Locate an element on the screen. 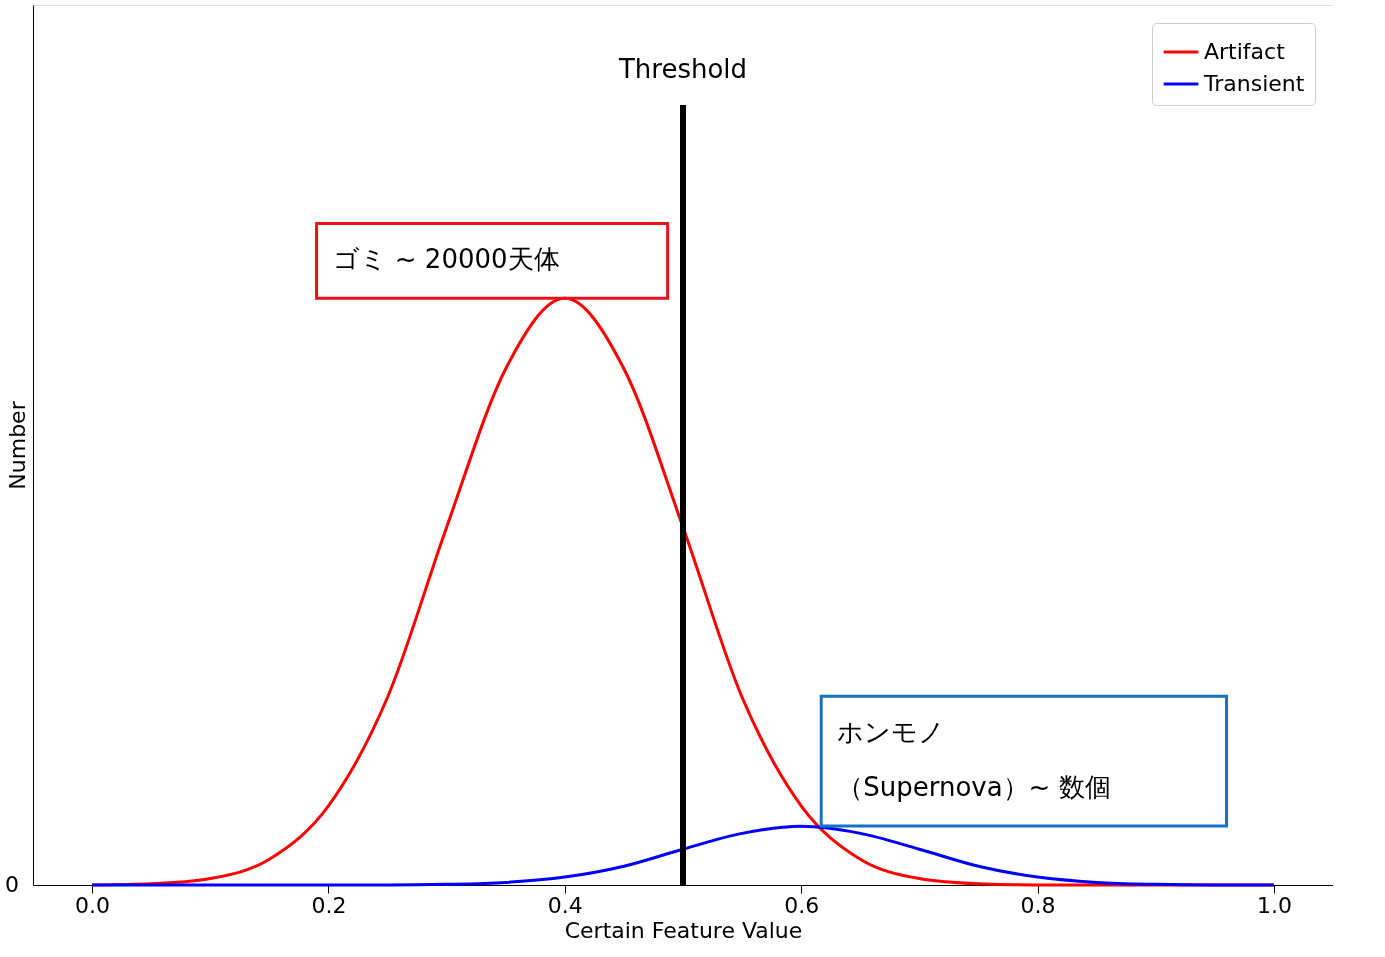 The image size is (1385, 957). x-axis-title: Certain Feature Value is located at coordinates (683, 930).